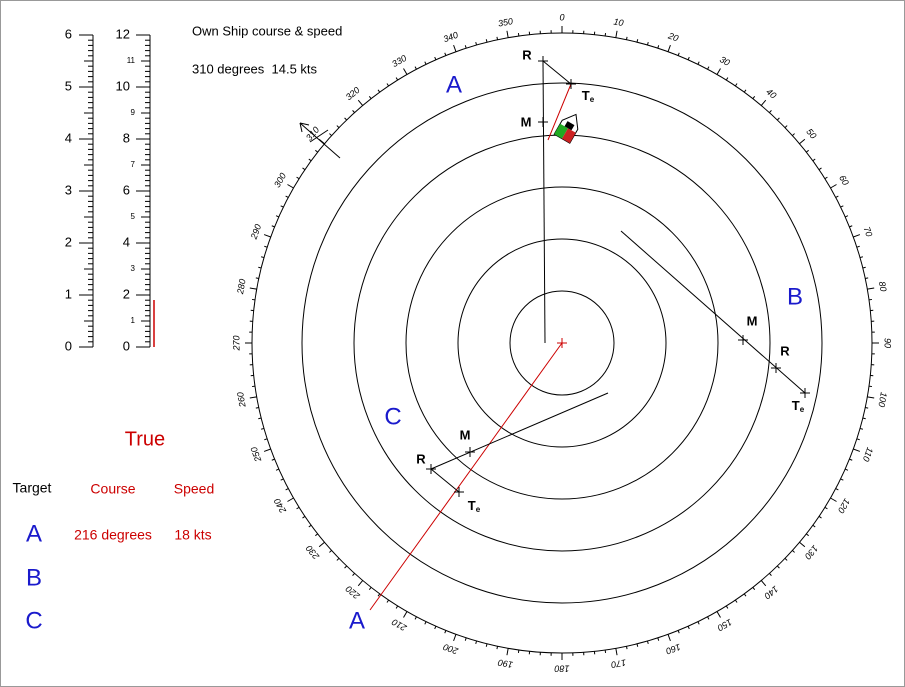 The image size is (905, 687). What do you see at coordinates (561, 17) in the screenshot?
I see `bearing-label: 0` at bounding box center [561, 17].